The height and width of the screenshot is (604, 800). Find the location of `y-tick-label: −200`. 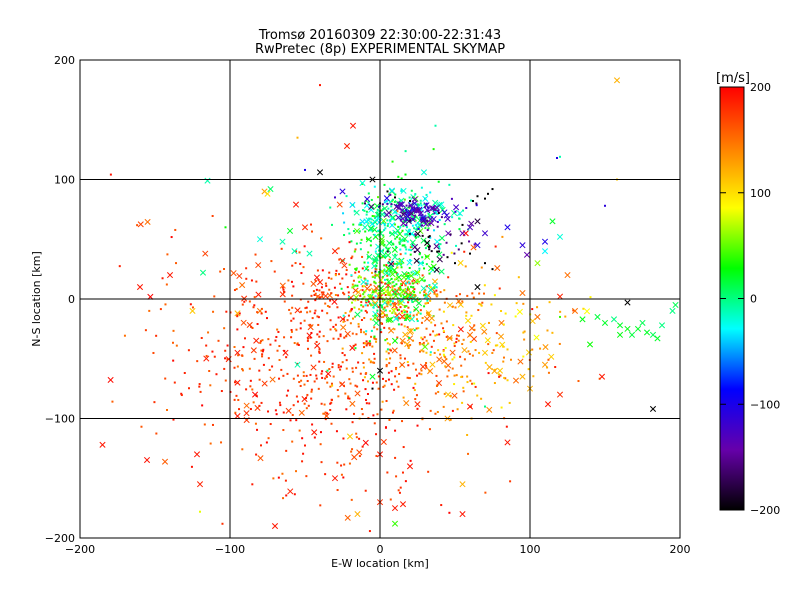

y-tick-label: −200 is located at coordinates (60, 538).